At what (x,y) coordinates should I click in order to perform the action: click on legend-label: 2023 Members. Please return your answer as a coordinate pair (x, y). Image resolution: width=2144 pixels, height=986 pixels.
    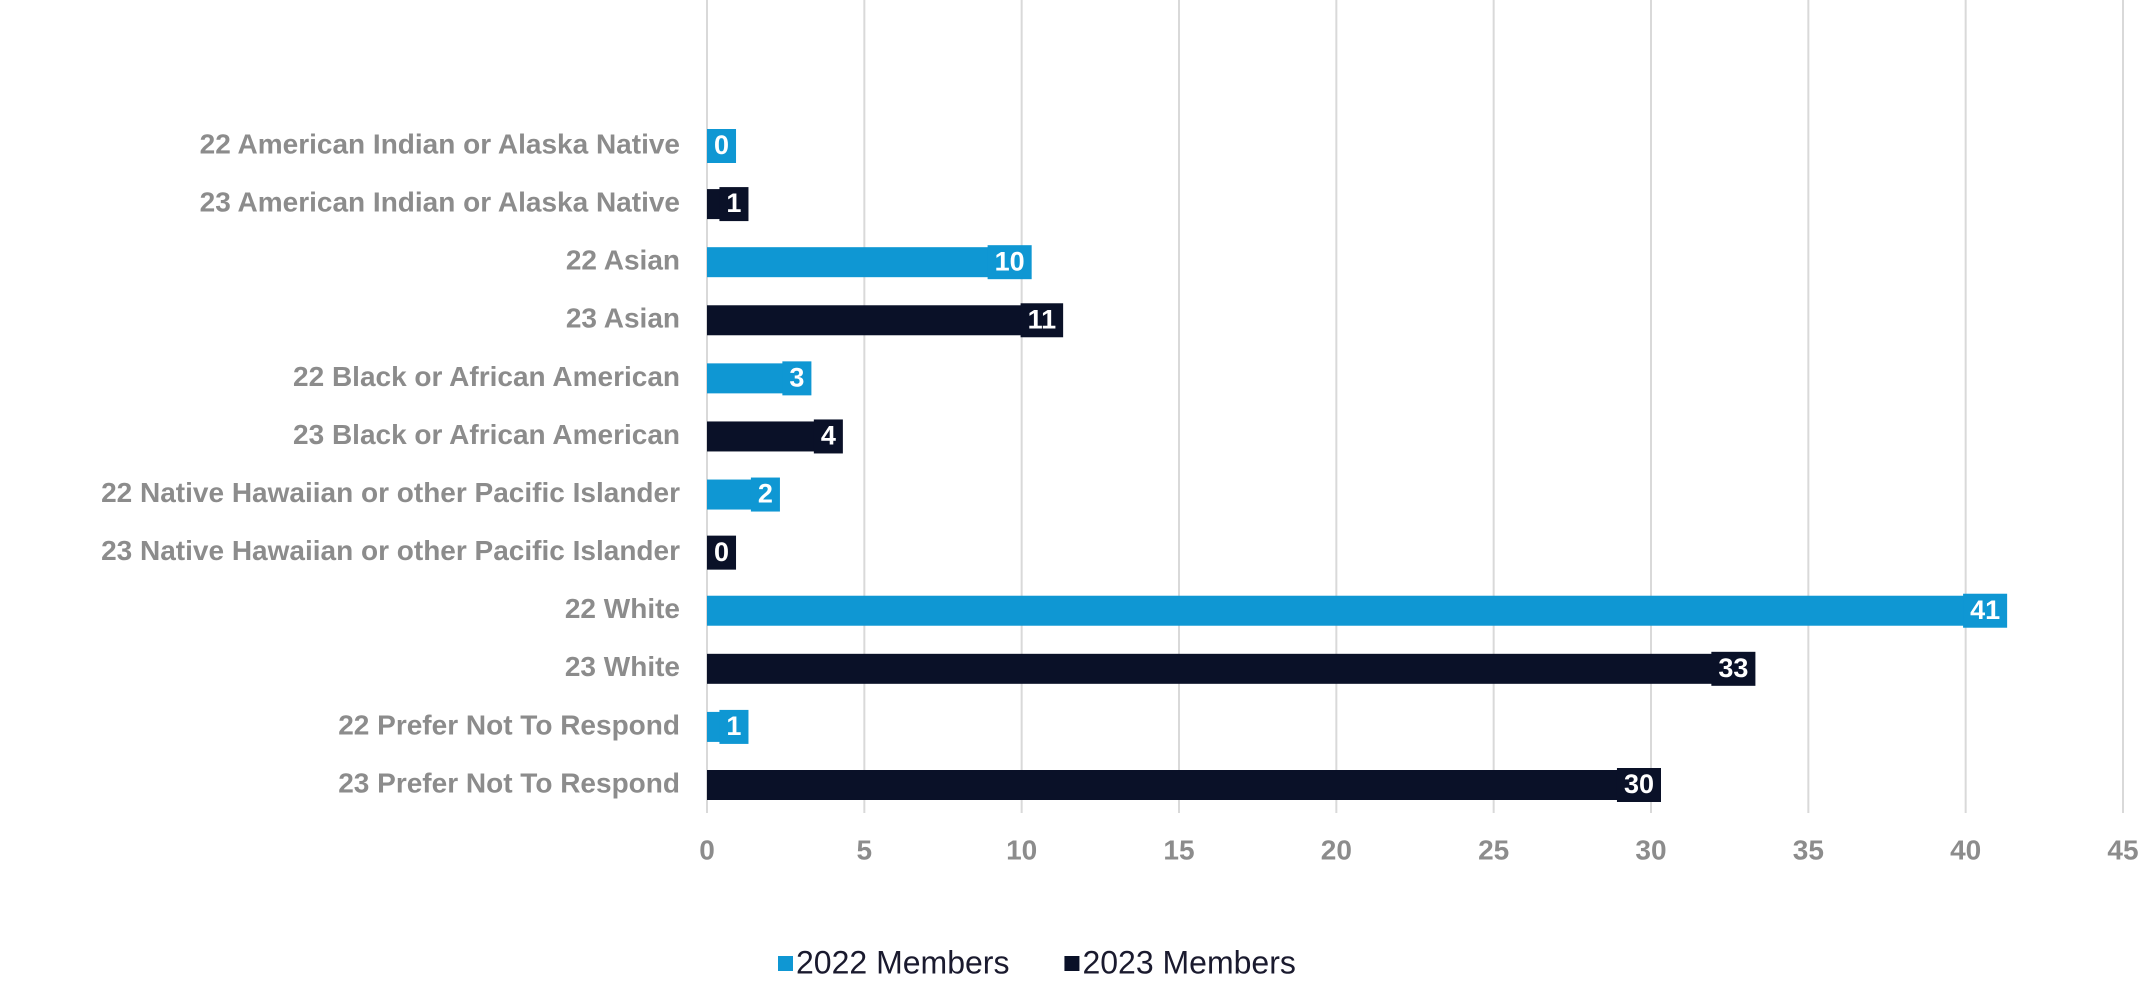
    Looking at the image, I should click on (1188, 962).